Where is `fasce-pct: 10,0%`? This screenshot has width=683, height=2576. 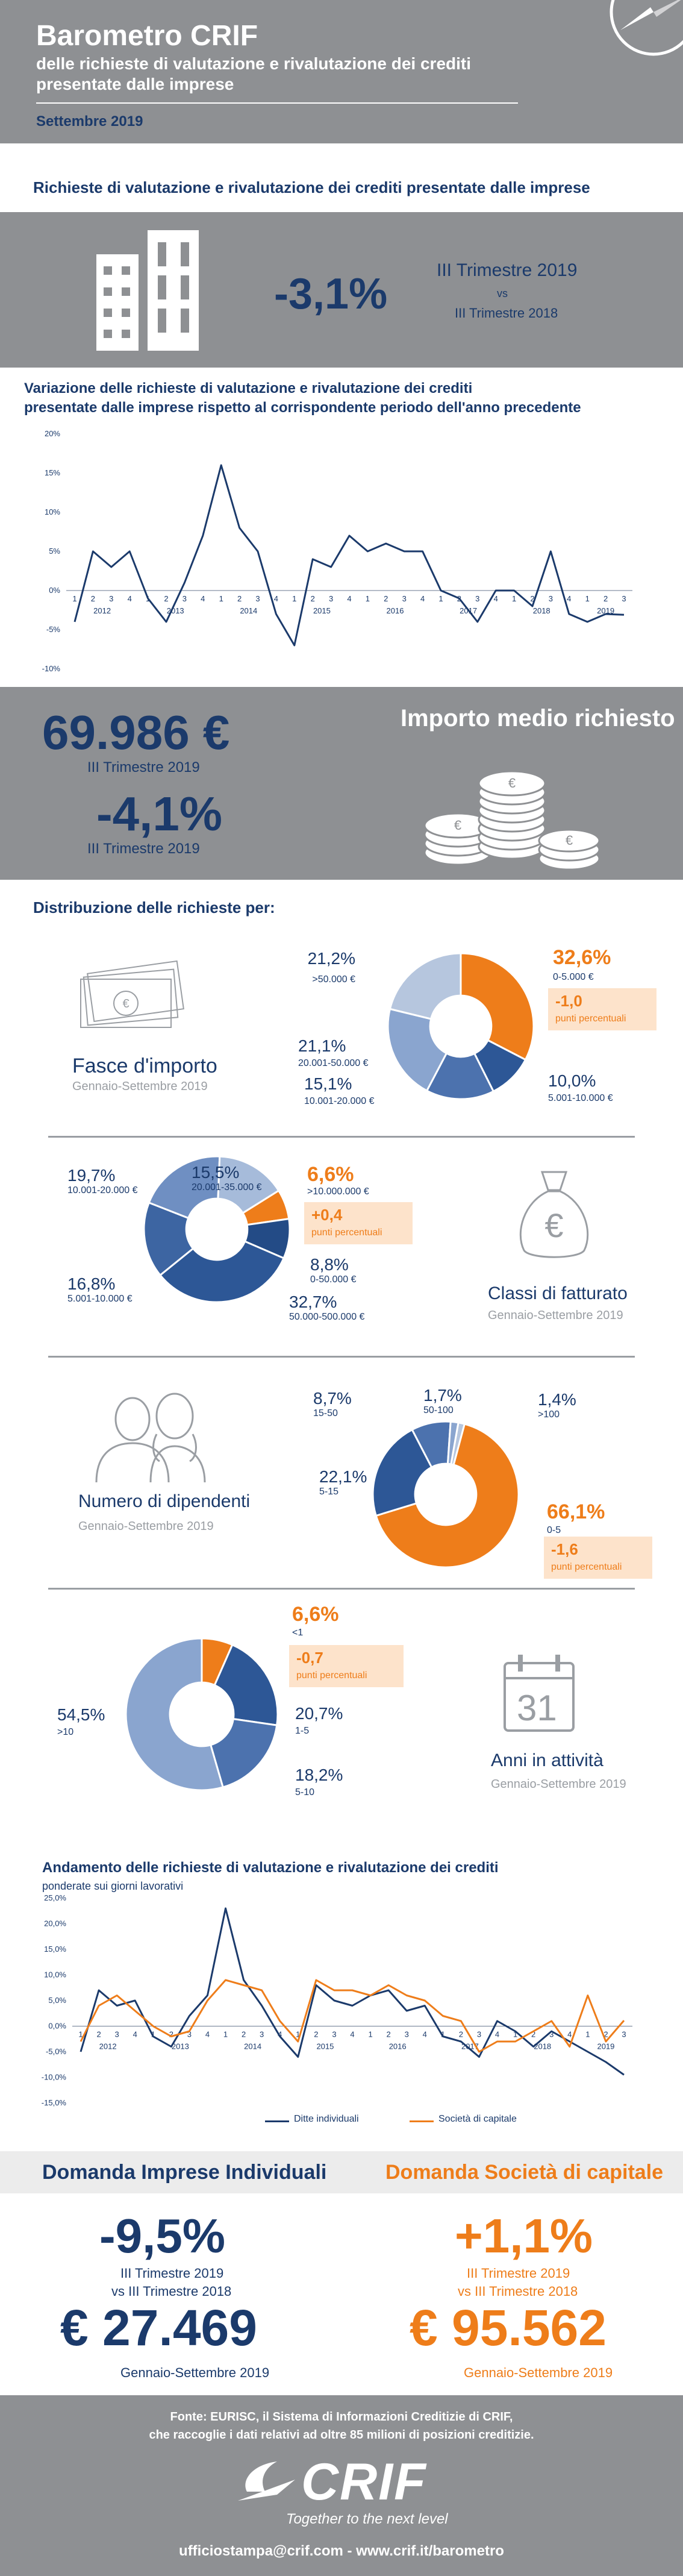
fasce-pct: 10,0% is located at coordinates (572, 1080).